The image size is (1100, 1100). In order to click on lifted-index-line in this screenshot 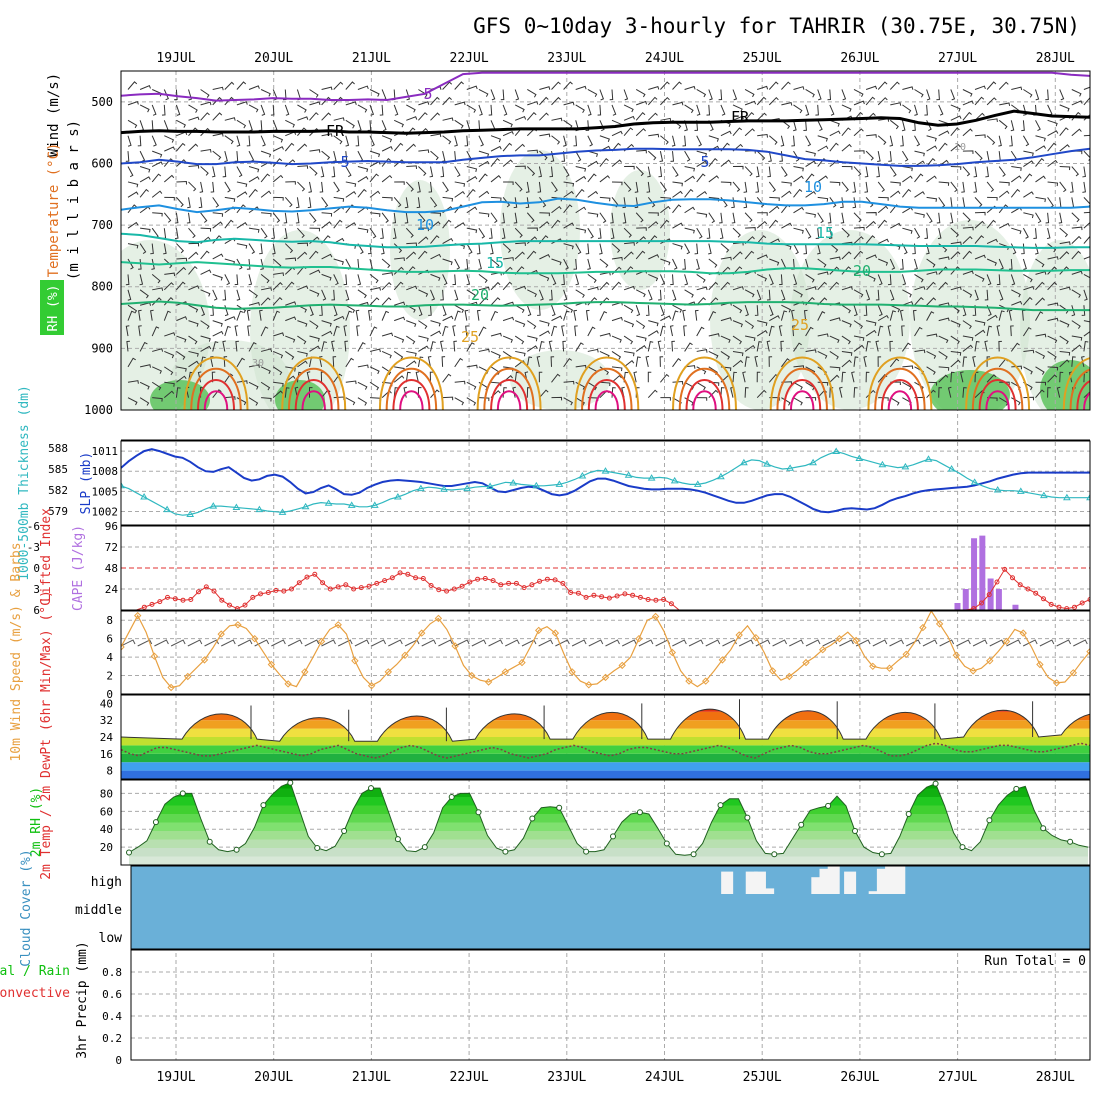, I will do `click(605, 589)`.